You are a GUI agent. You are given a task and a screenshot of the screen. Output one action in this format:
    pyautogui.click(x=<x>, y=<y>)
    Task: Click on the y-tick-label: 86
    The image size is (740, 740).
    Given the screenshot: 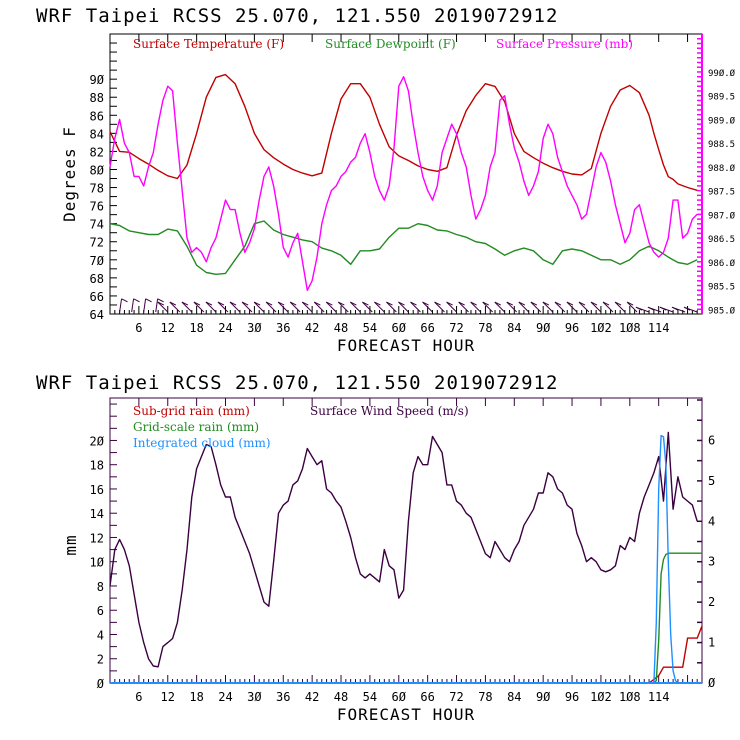 What is the action you would take?
    pyautogui.click(x=97, y=116)
    